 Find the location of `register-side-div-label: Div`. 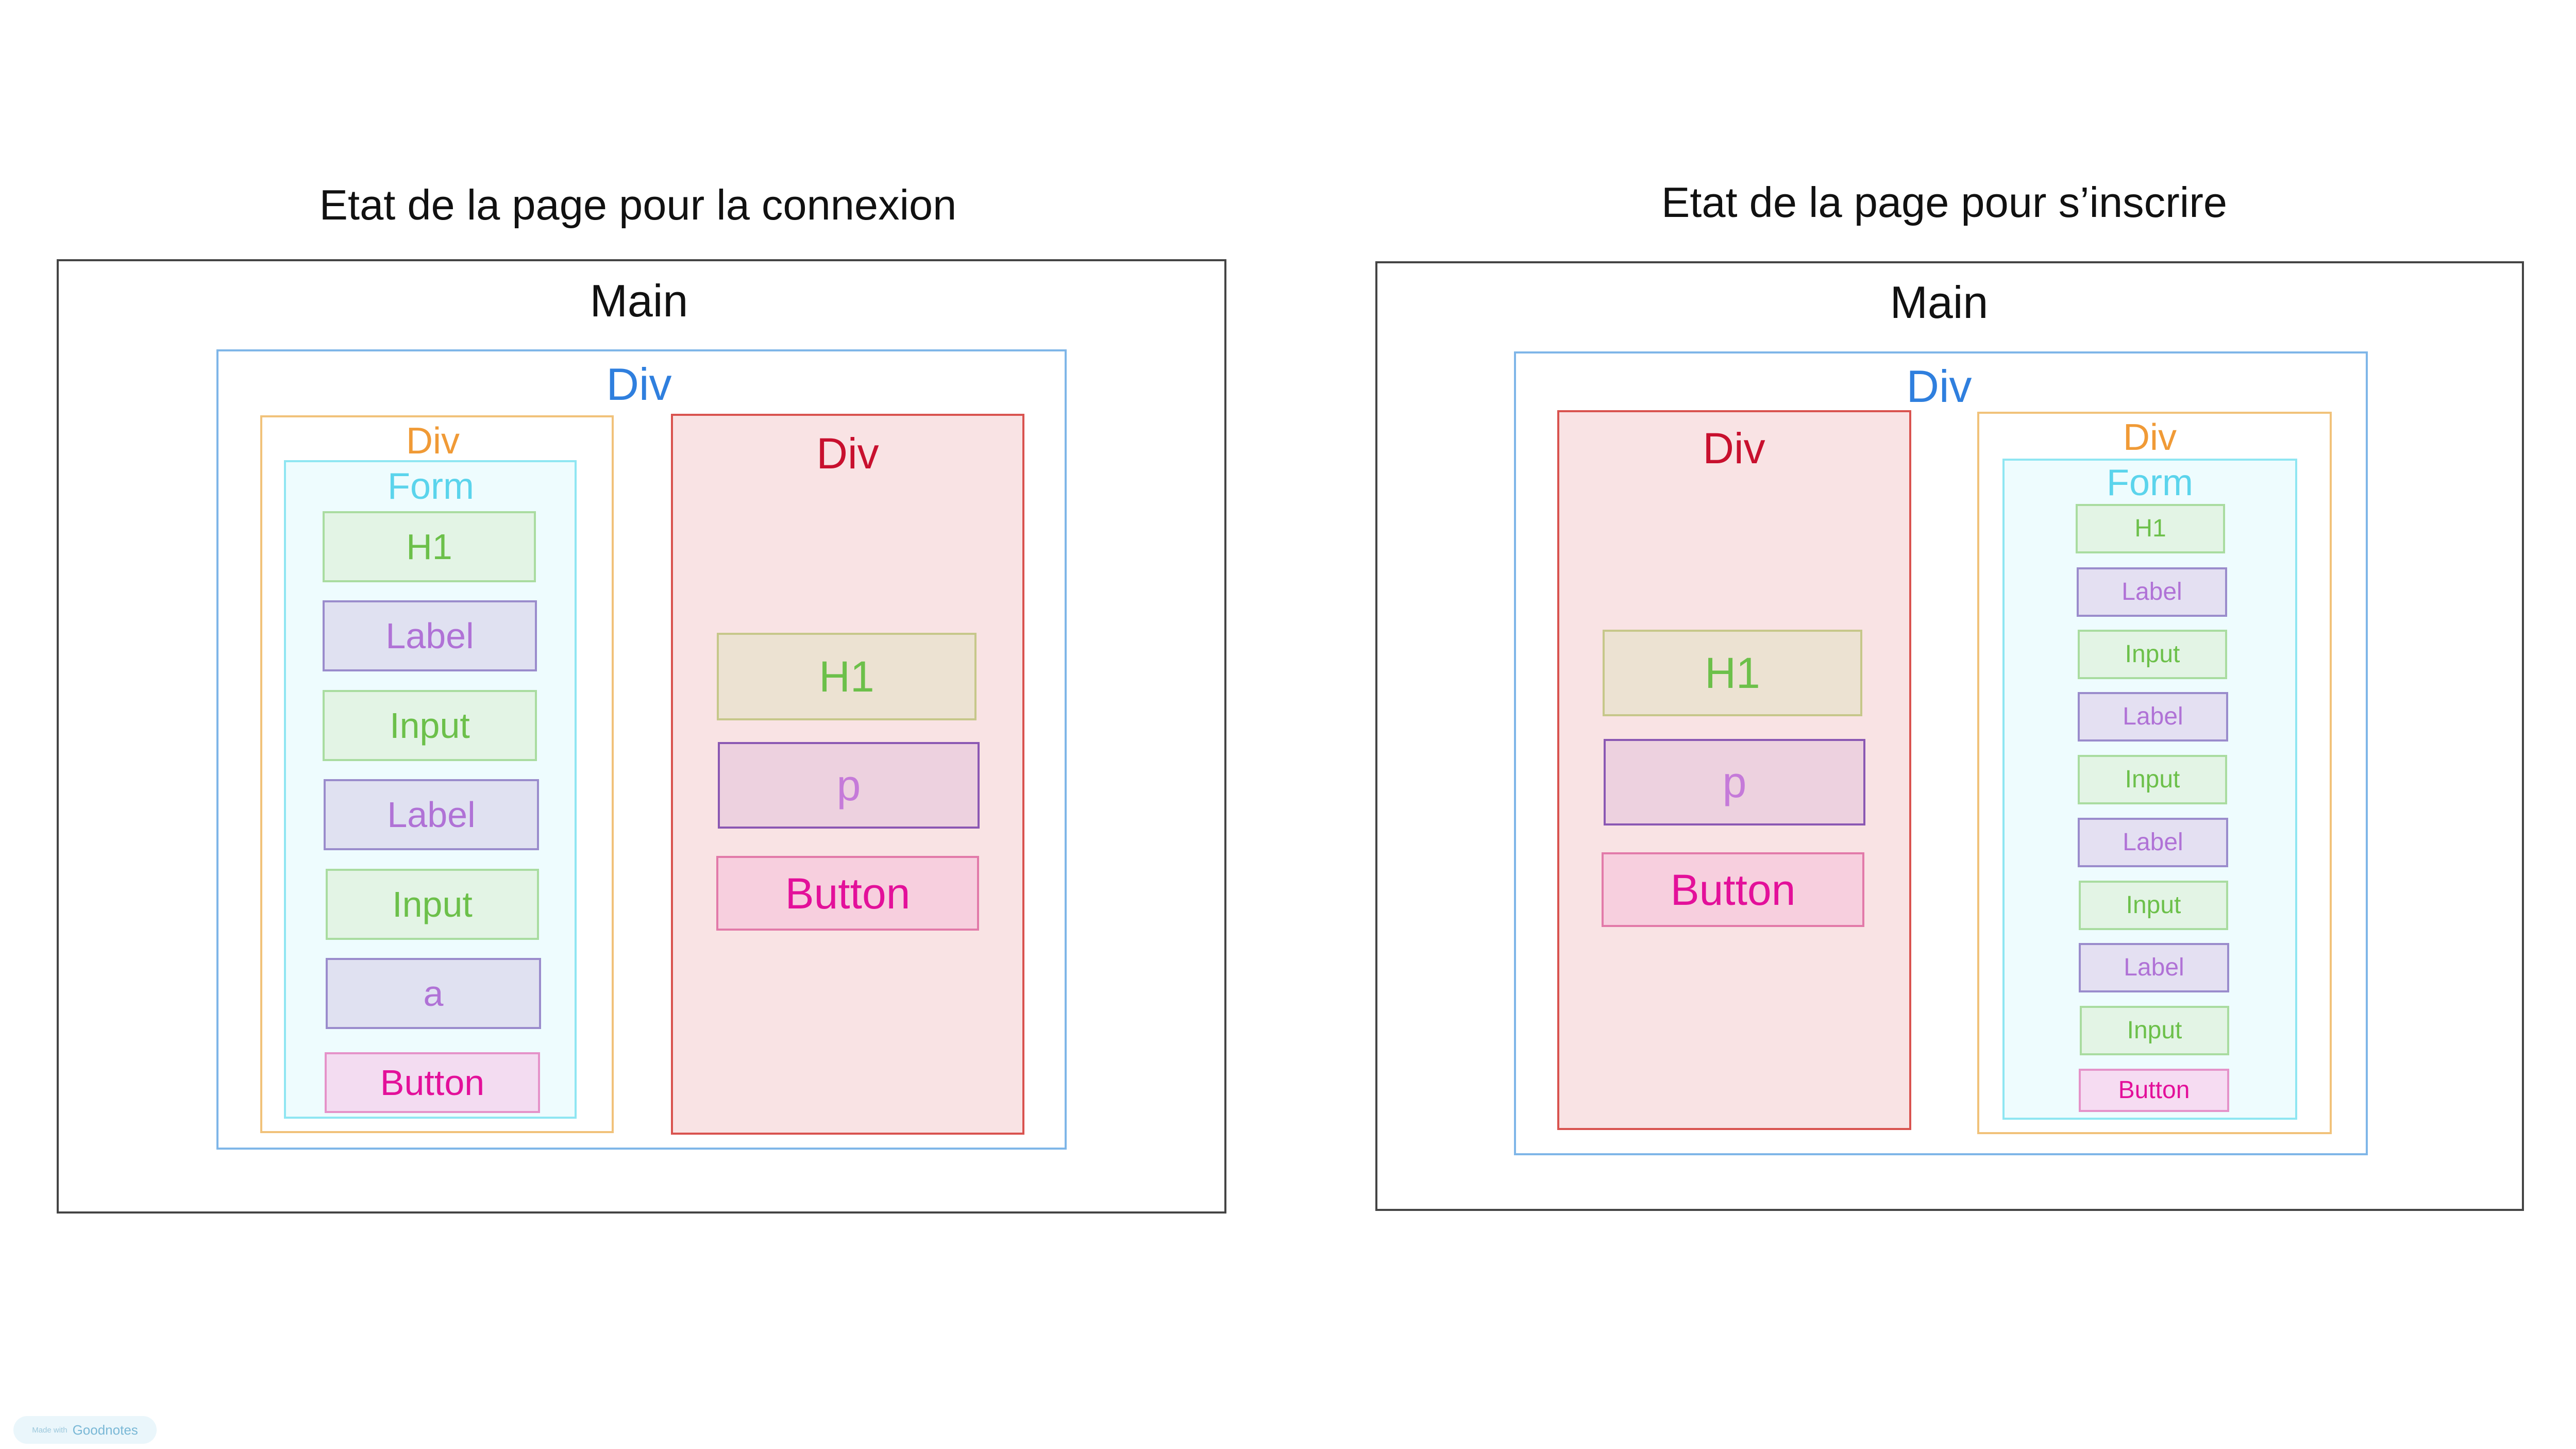

register-side-div-label: Div is located at coordinates (1734, 448).